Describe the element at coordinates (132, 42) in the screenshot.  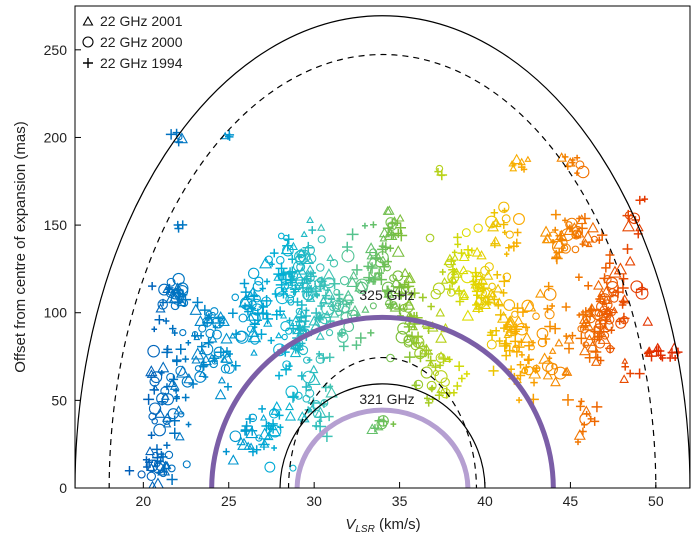
I see `legend: 22 GHz 2001 22 GHz 2000 22 GHz 1994` at that location.